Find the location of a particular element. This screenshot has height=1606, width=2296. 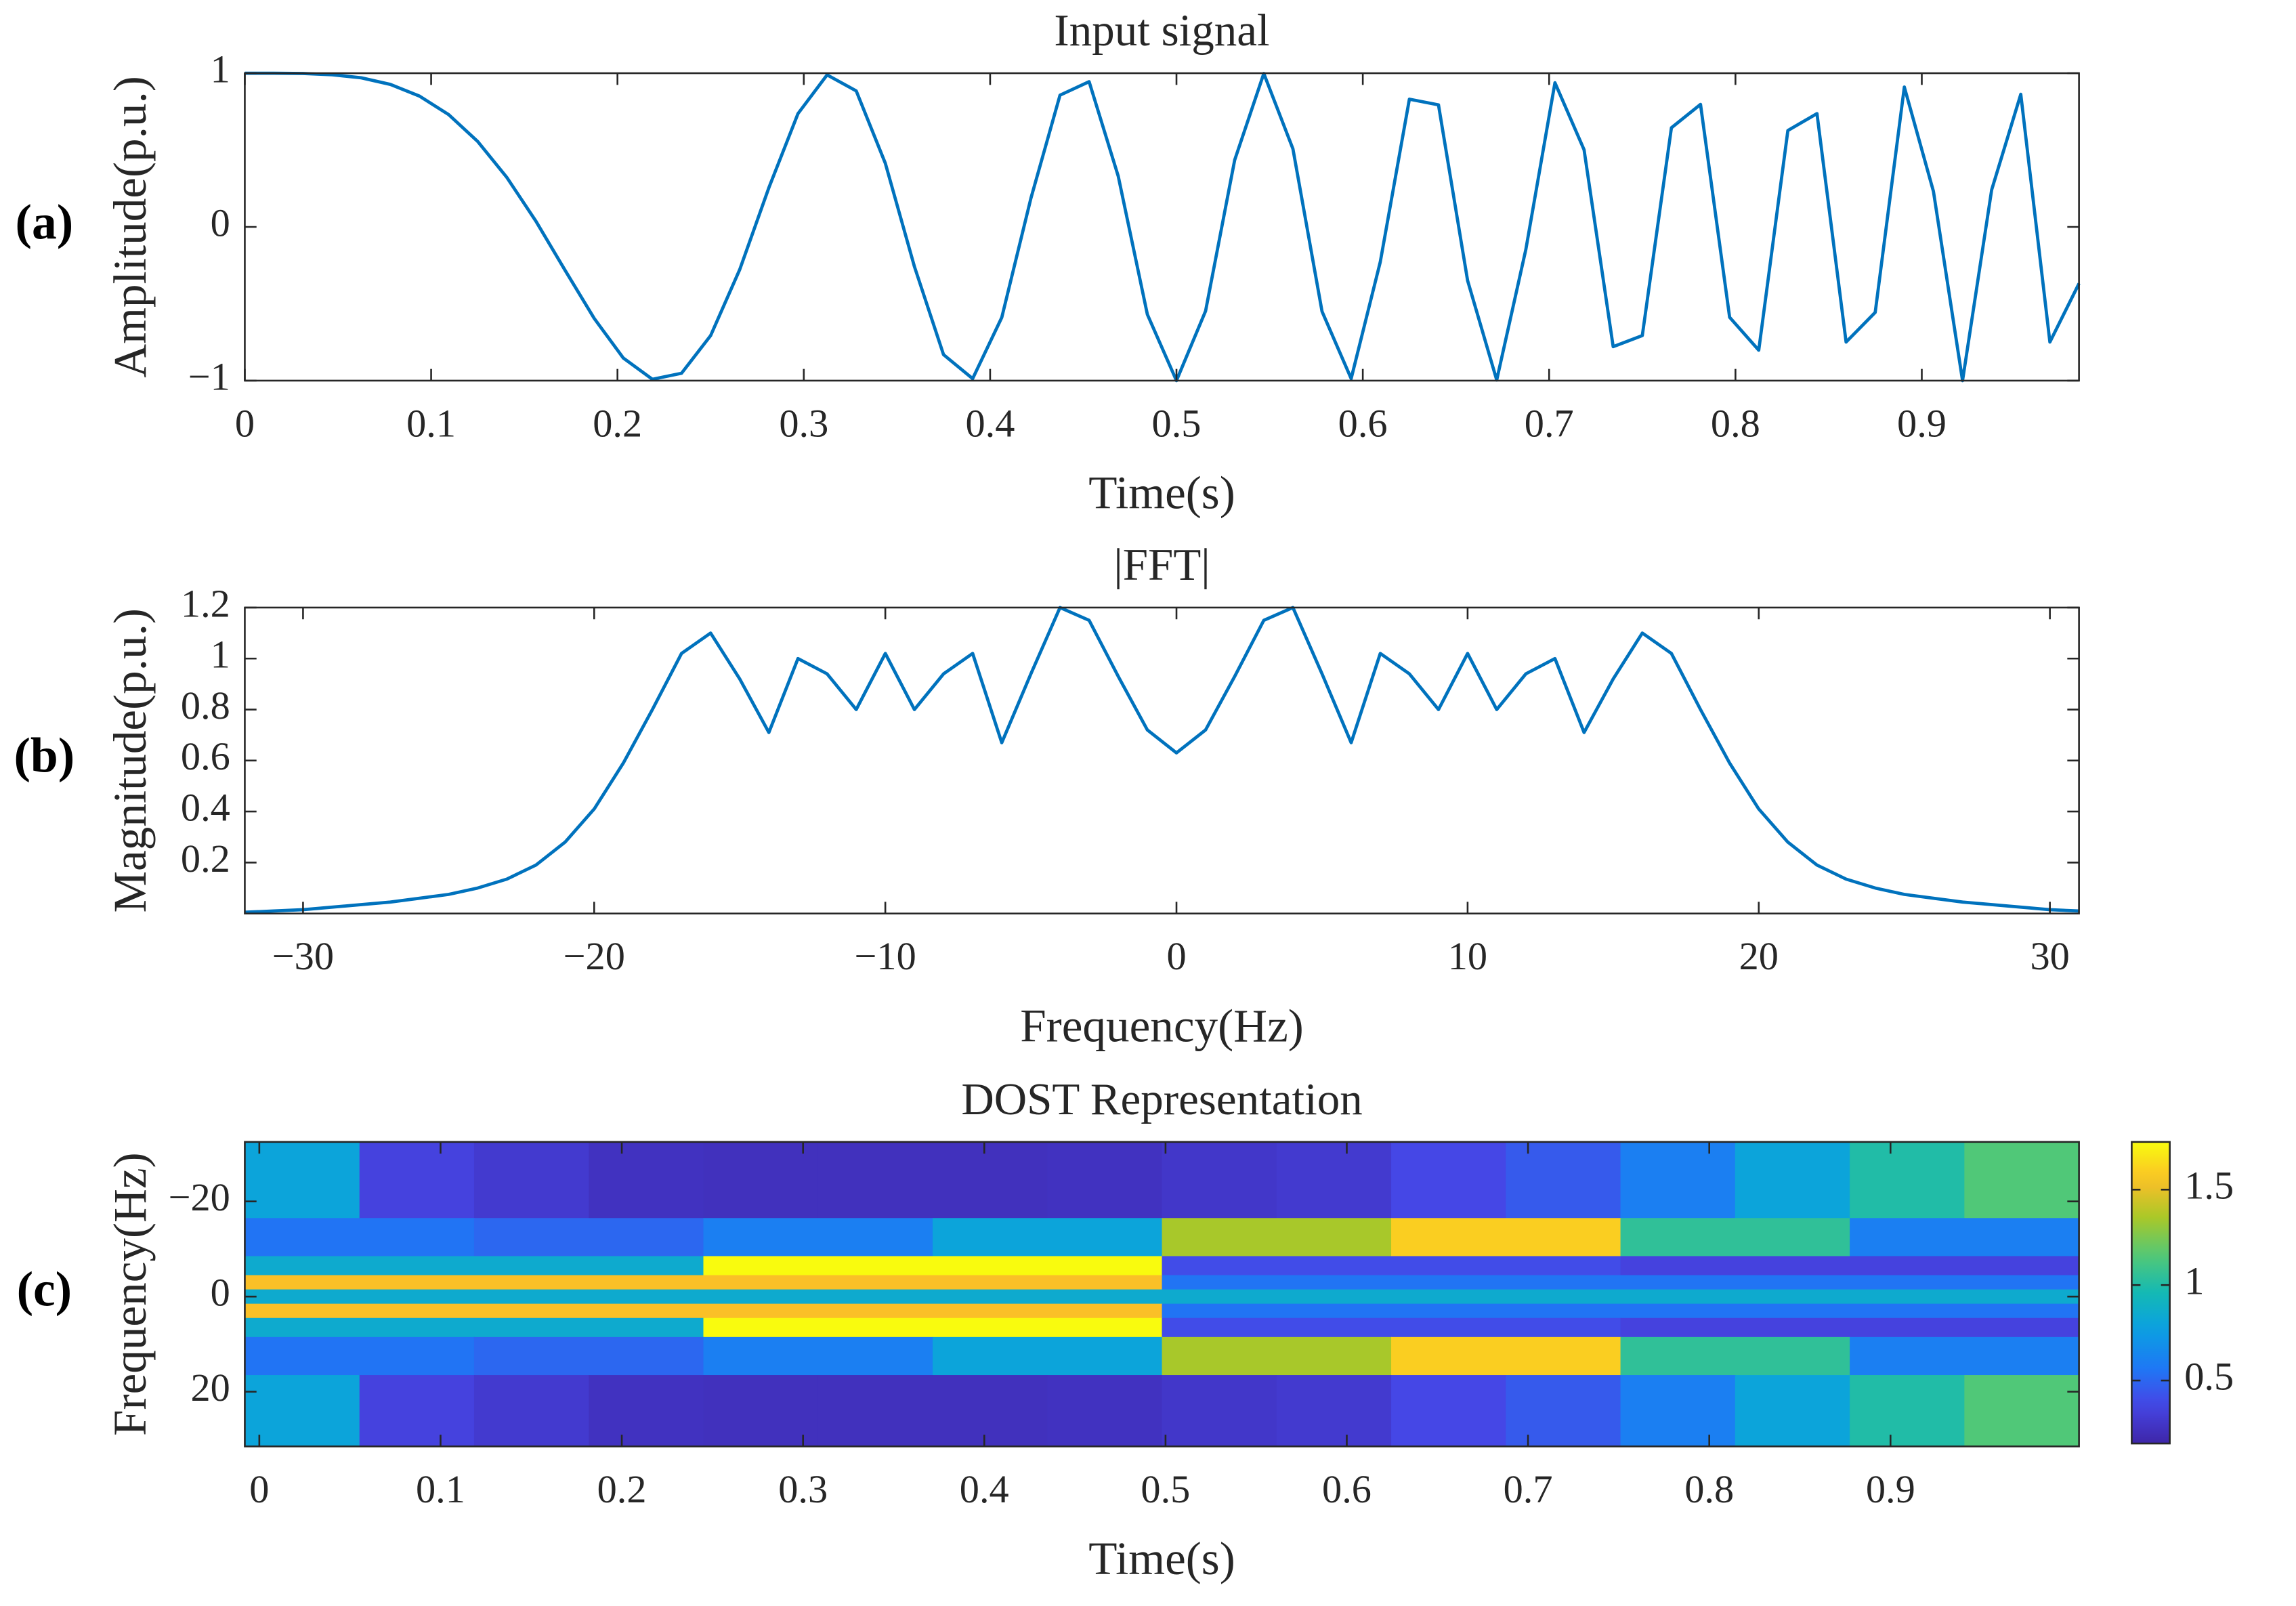

panel-label: (a) is located at coordinates (45, 221).